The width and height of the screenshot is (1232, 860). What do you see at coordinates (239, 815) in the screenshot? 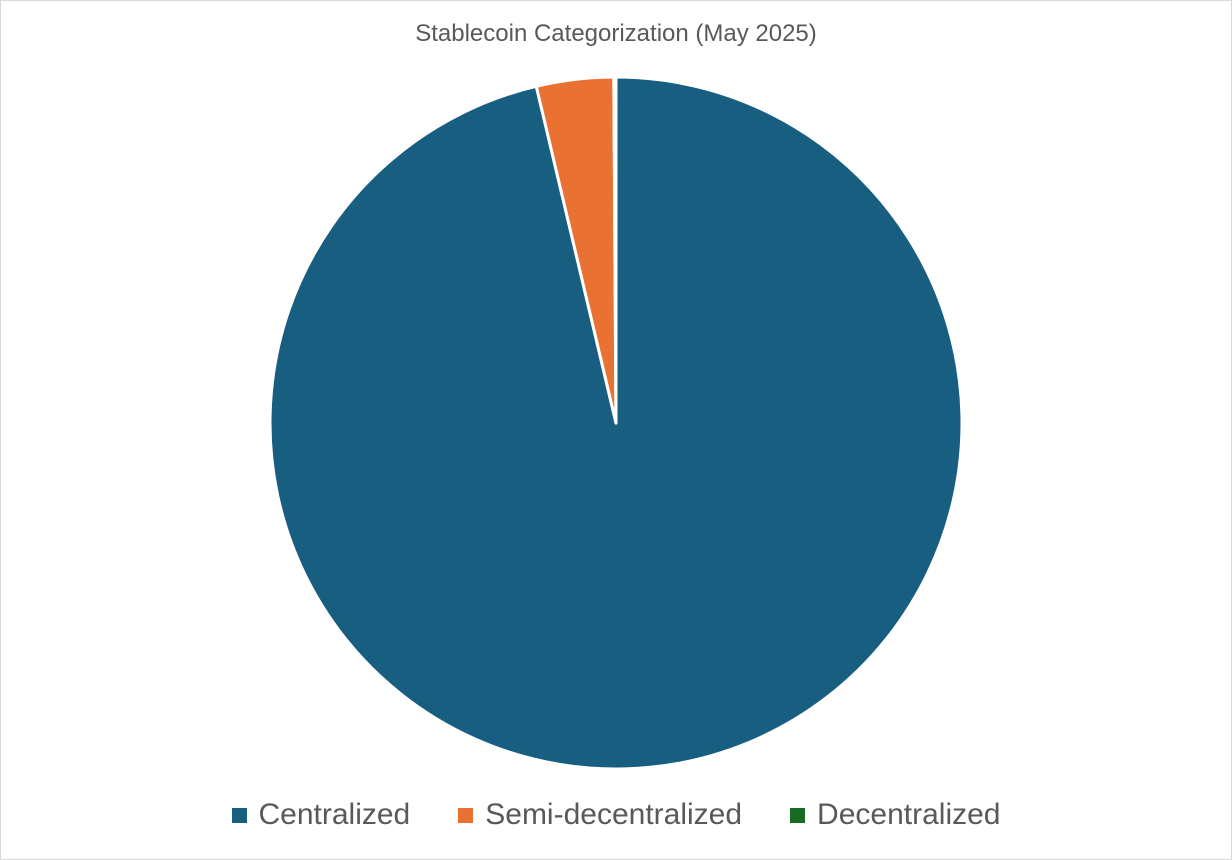
I see `legend-swatch-centralized` at bounding box center [239, 815].